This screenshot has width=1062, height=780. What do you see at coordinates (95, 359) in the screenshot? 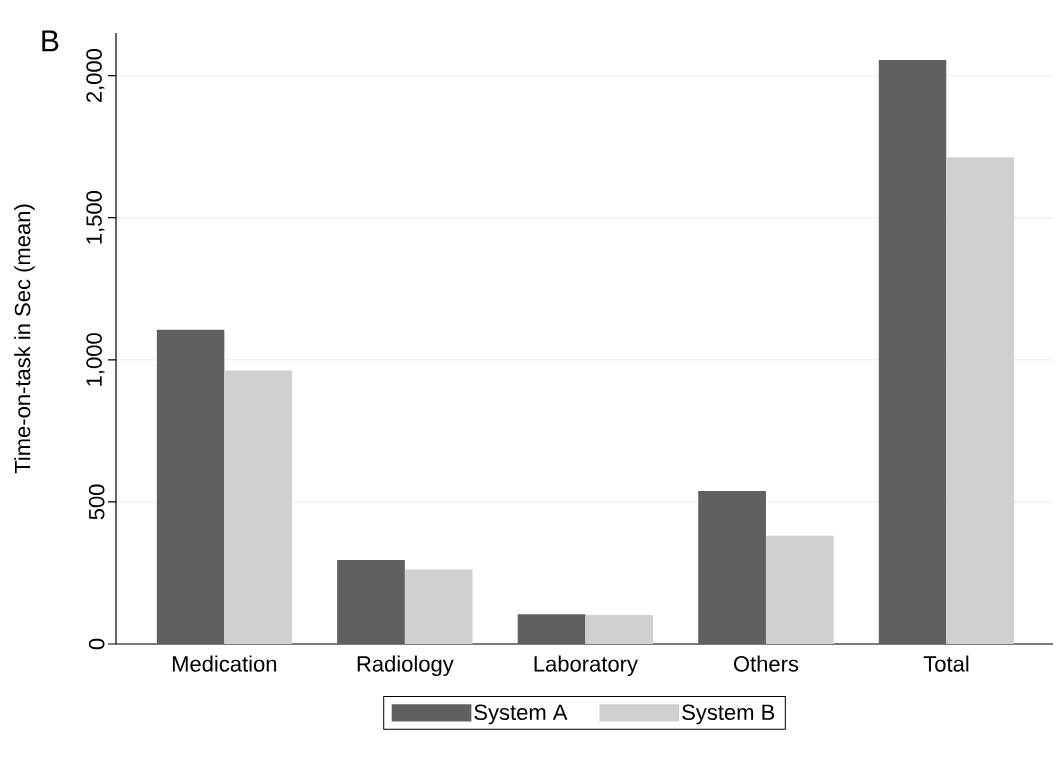
I see `y-tick-label: 1,000` at bounding box center [95, 359].